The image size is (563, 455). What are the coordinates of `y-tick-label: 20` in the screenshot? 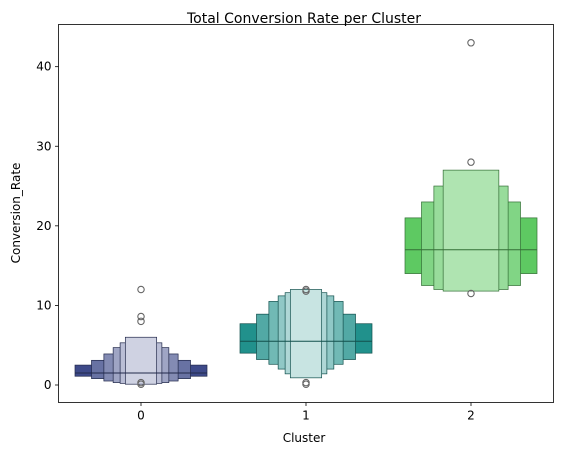 It's located at (43, 226).